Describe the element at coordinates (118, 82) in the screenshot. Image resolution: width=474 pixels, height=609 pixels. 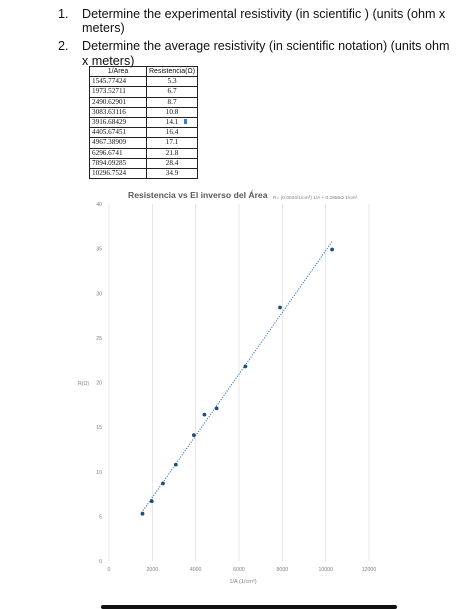
I see `table-cell: 1545.77424` at that location.